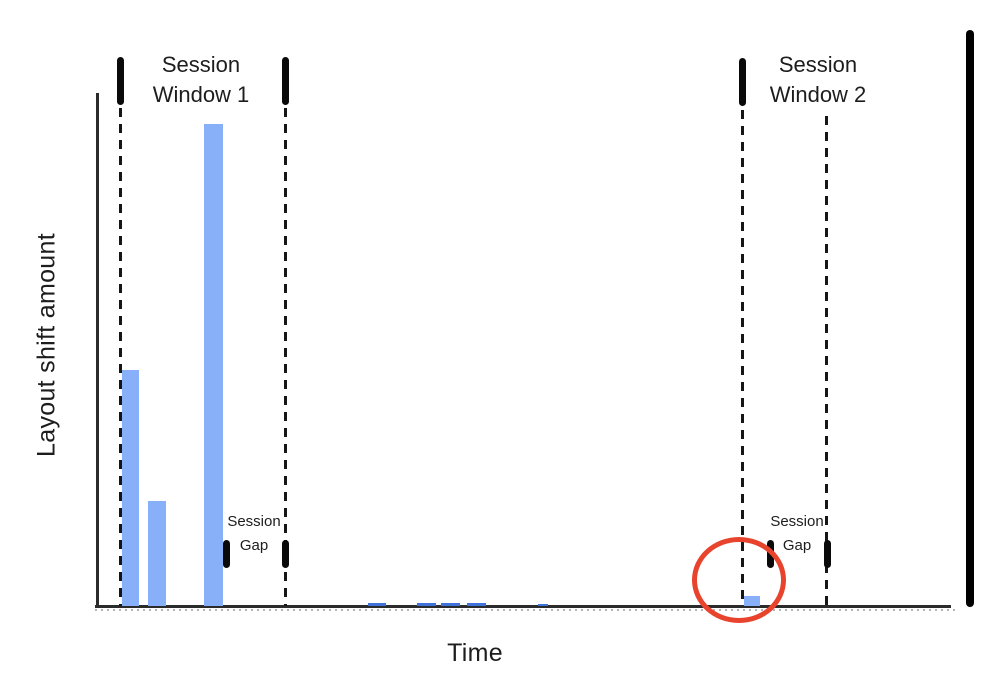 The height and width of the screenshot is (687, 1000). What do you see at coordinates (201, 80) in the screenshot?
I see `session-window-1-label: Session Window 1` at bounding box center [201, 80].